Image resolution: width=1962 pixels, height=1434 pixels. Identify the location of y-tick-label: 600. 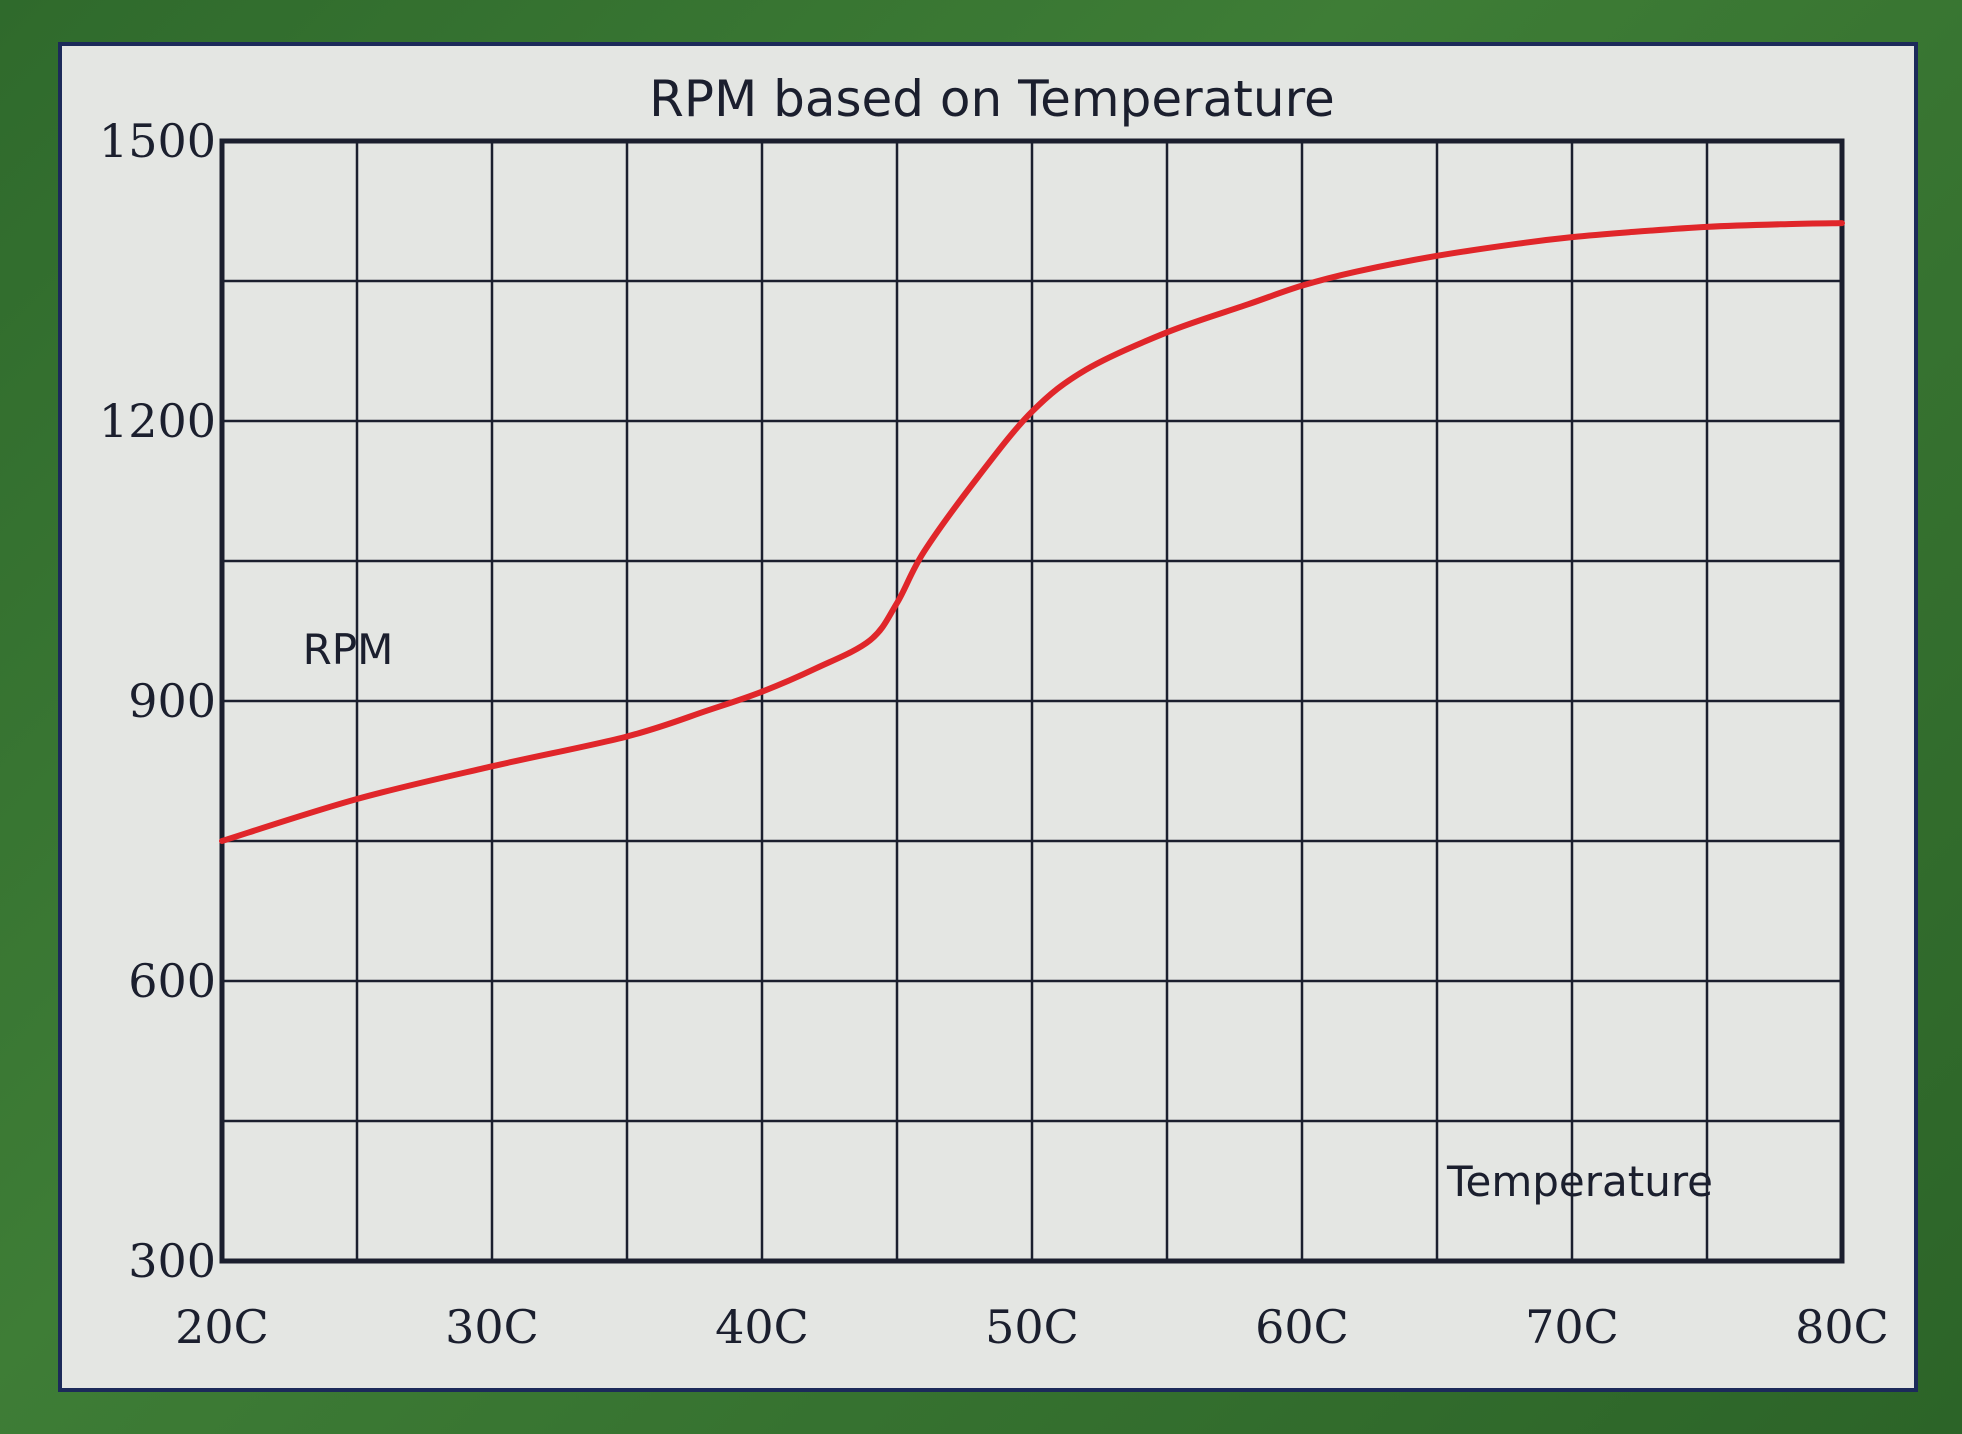
(172, 981).